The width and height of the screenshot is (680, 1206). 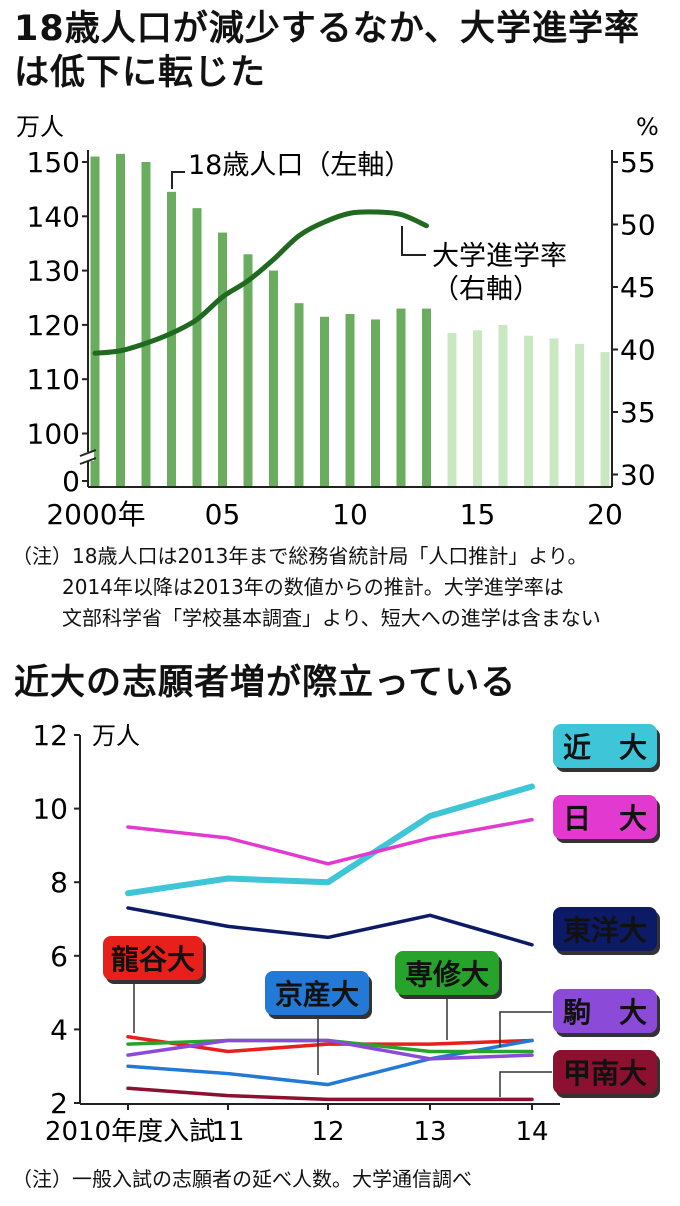 What do you see at coordinates (531, 1132) in the screenshot?
I see `chart2-x-tick-label: 14` at bounding box center [531, 1132].